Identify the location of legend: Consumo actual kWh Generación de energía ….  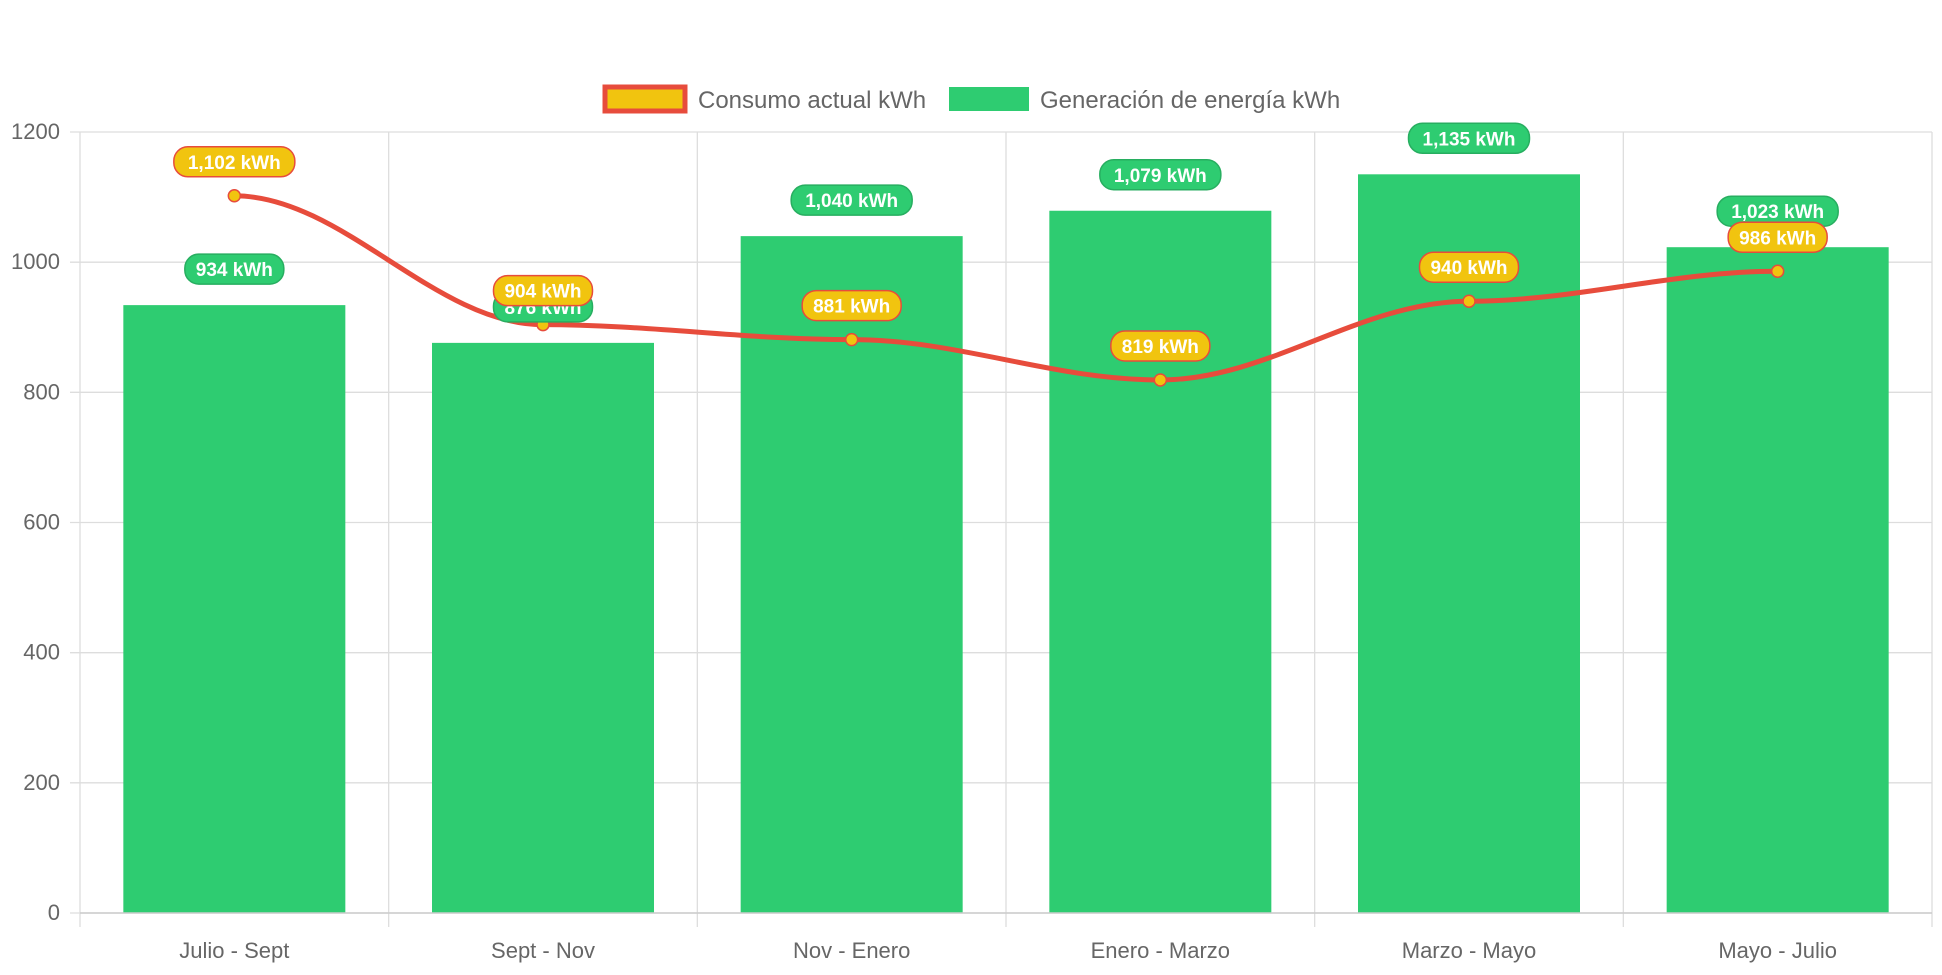
(971, 99).